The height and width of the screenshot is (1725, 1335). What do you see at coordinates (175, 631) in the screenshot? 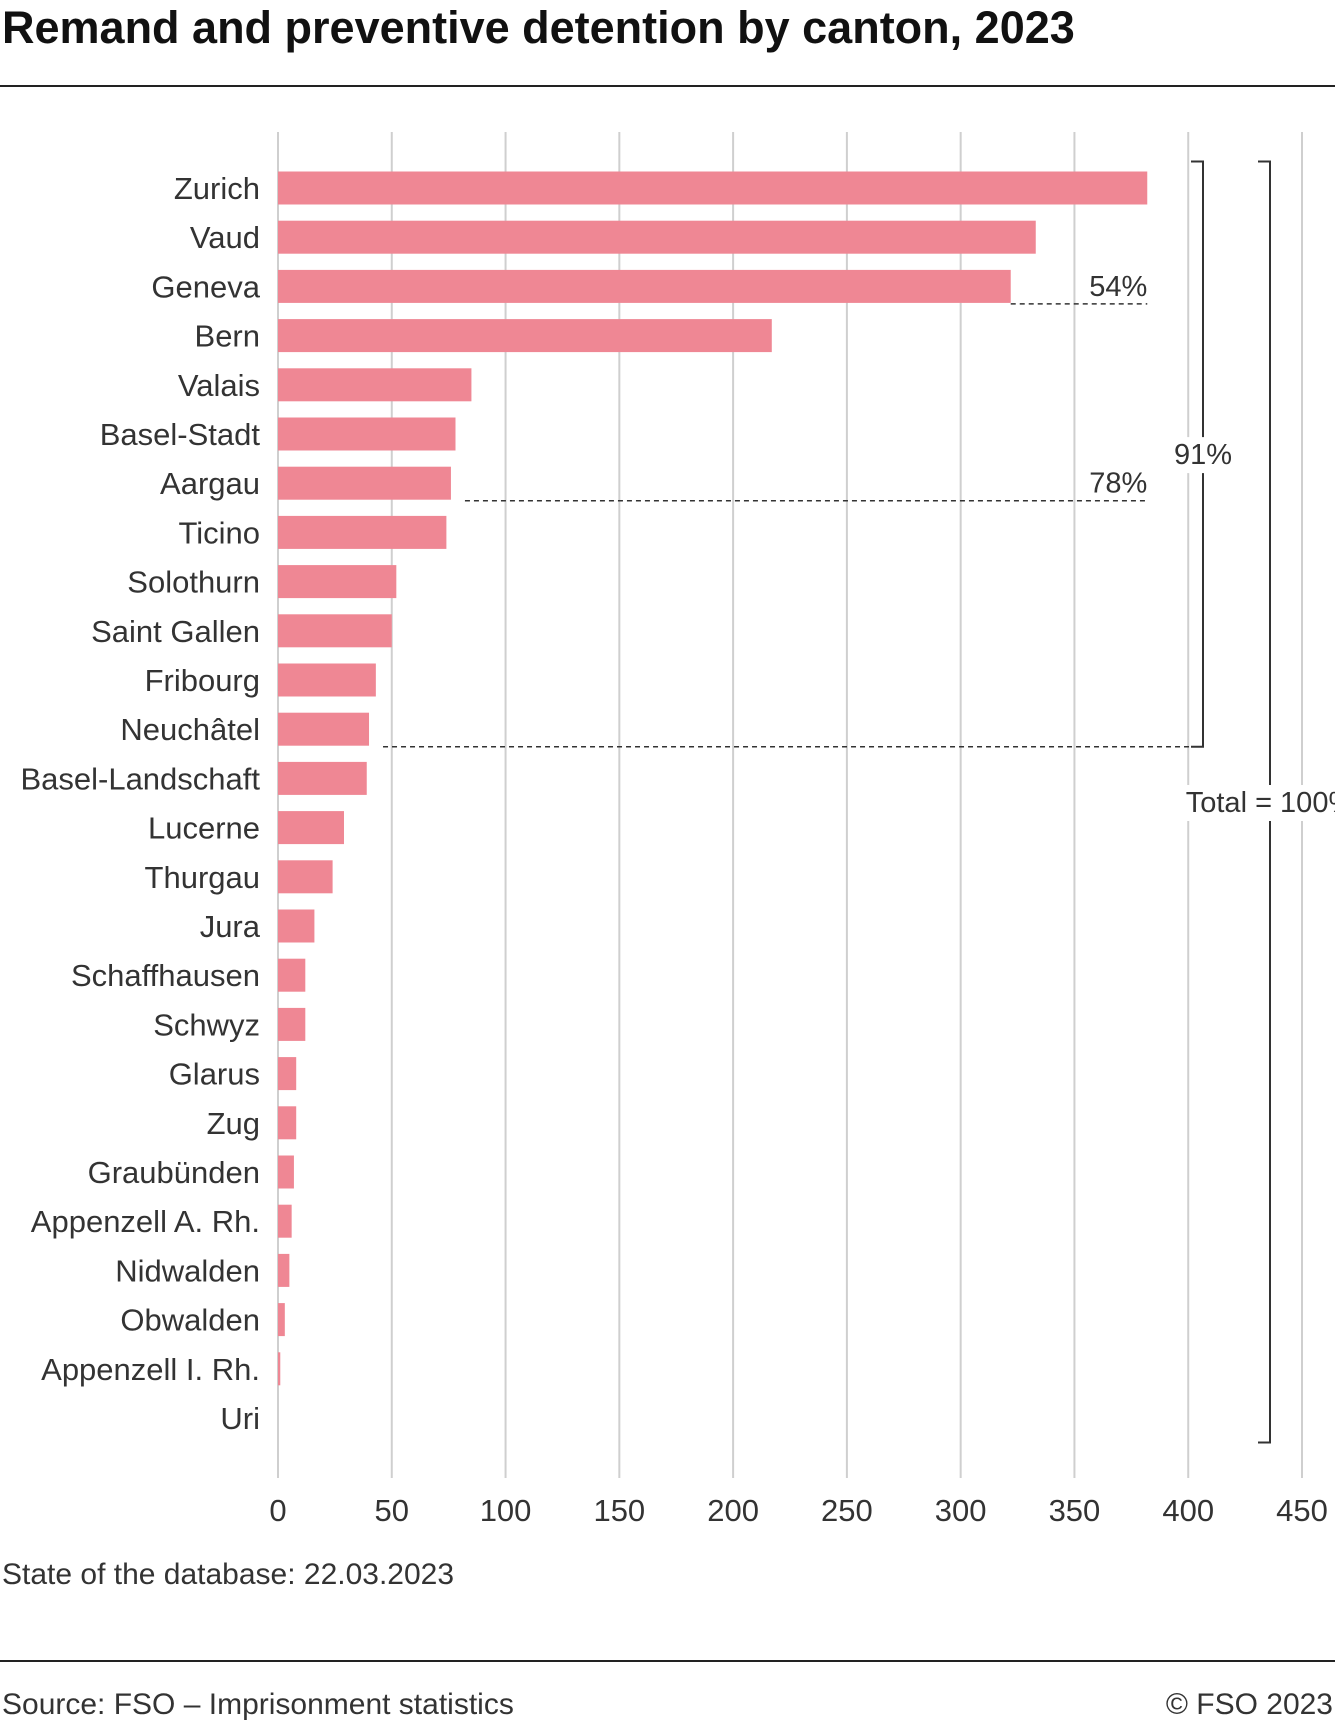
I see `category-label: Saint Gallen` at bounding box center [175, 631].